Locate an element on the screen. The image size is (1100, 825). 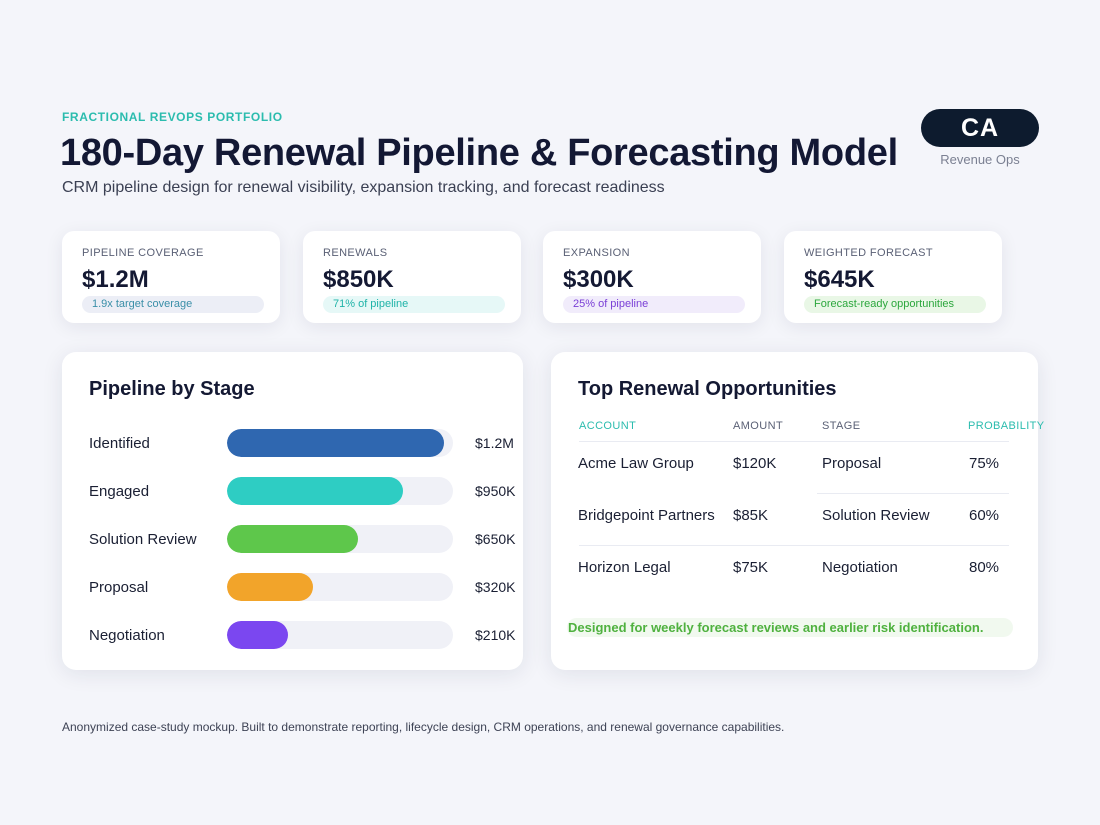
stage-label: Proposal is located at coordinates (119, 587).